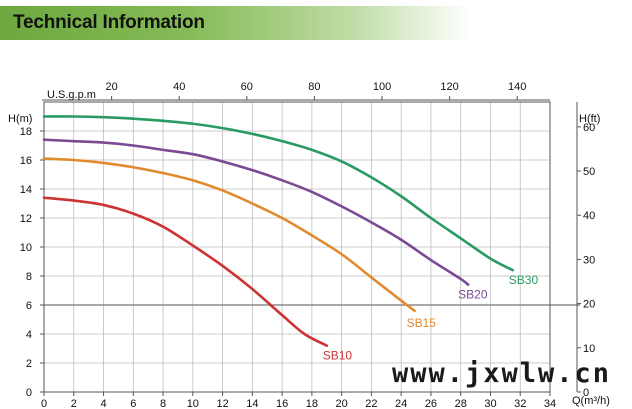 The width and height of the screenshot is (632, 409). What do you see at coordinates (589, 128) in the screenshot?
I see `right-tick-label: 60` at bounding box center [589, 128].